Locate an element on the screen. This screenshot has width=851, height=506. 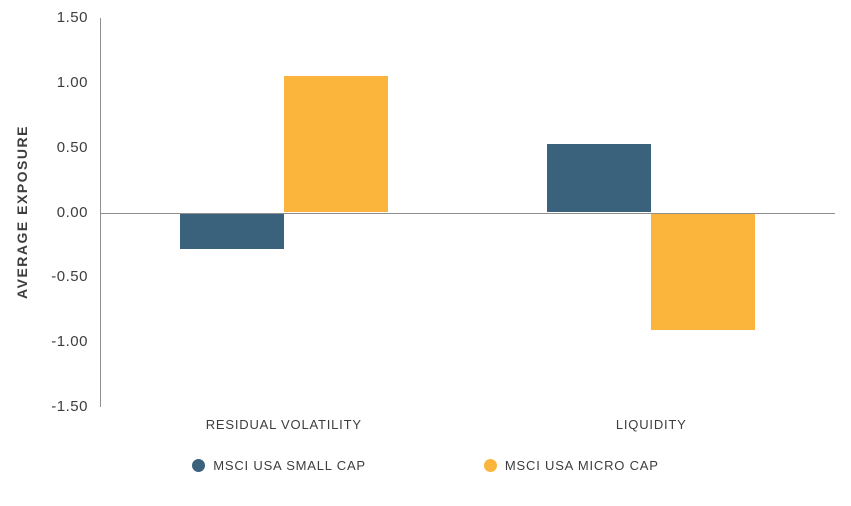
legend-item: MSCI USA MICRO CAP is located at coordinates (571, 465).